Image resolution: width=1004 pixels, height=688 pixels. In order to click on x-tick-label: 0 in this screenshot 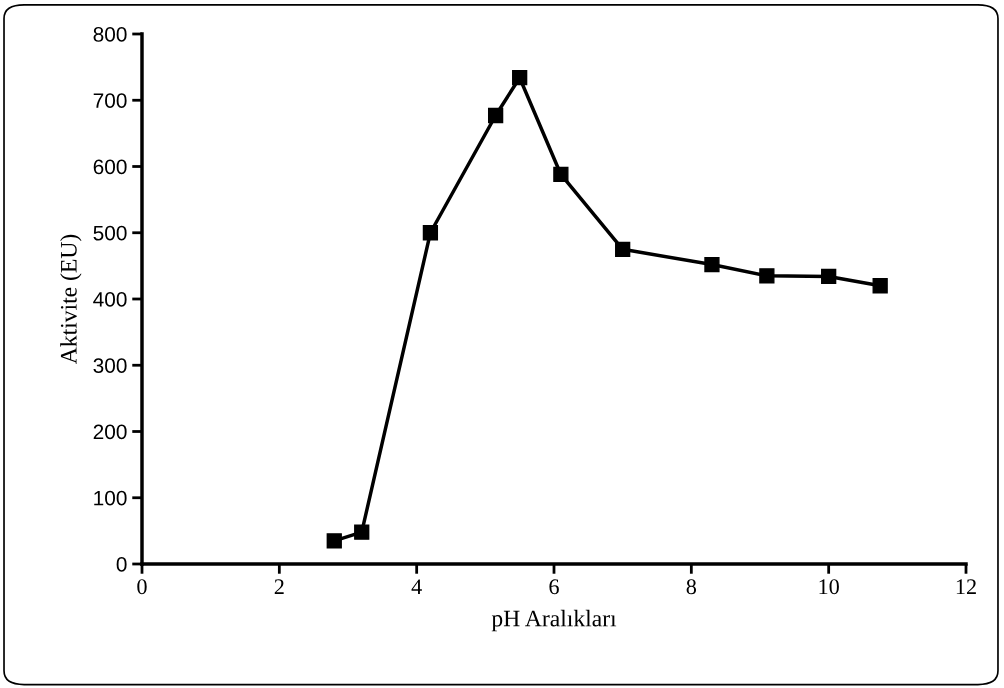, I will do `click(142, 587)`.